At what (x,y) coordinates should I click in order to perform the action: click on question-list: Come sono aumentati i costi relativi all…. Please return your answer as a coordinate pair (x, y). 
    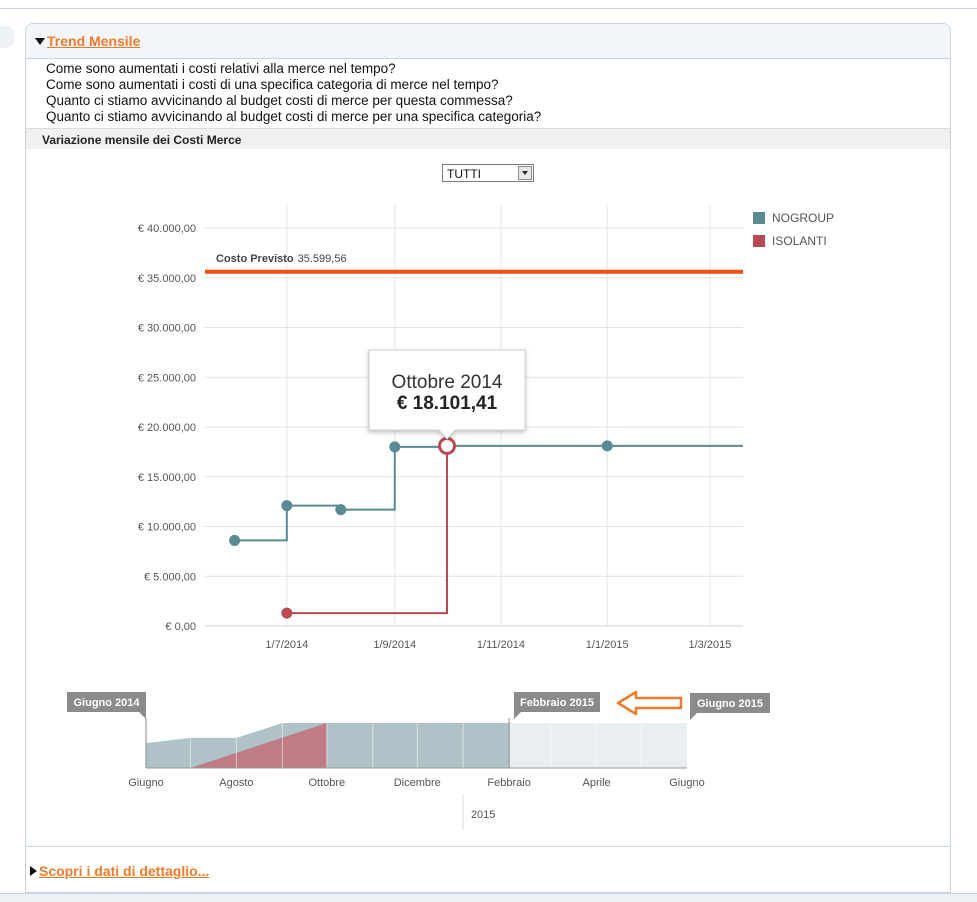
    Looking at the image, I should click on (293, 93).